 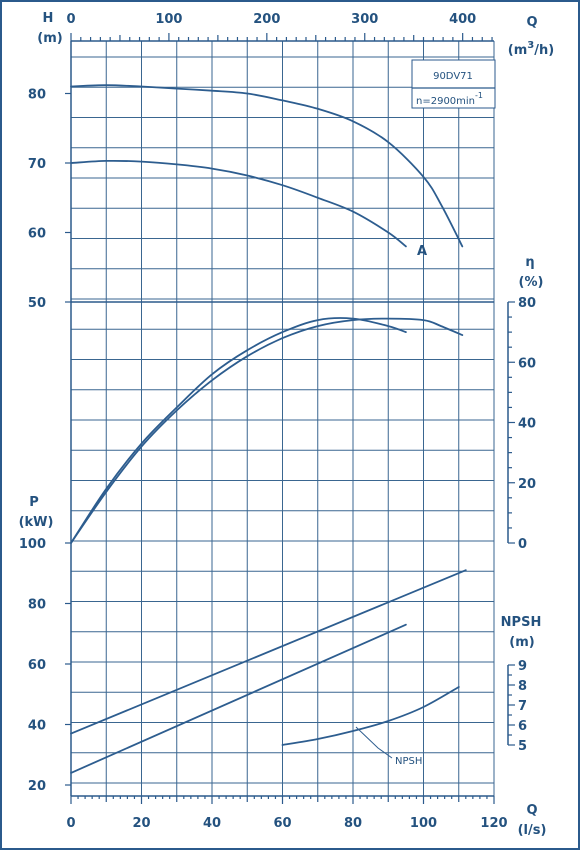 I want to click on h-tick-label: 60, so click(x=37, y=234).